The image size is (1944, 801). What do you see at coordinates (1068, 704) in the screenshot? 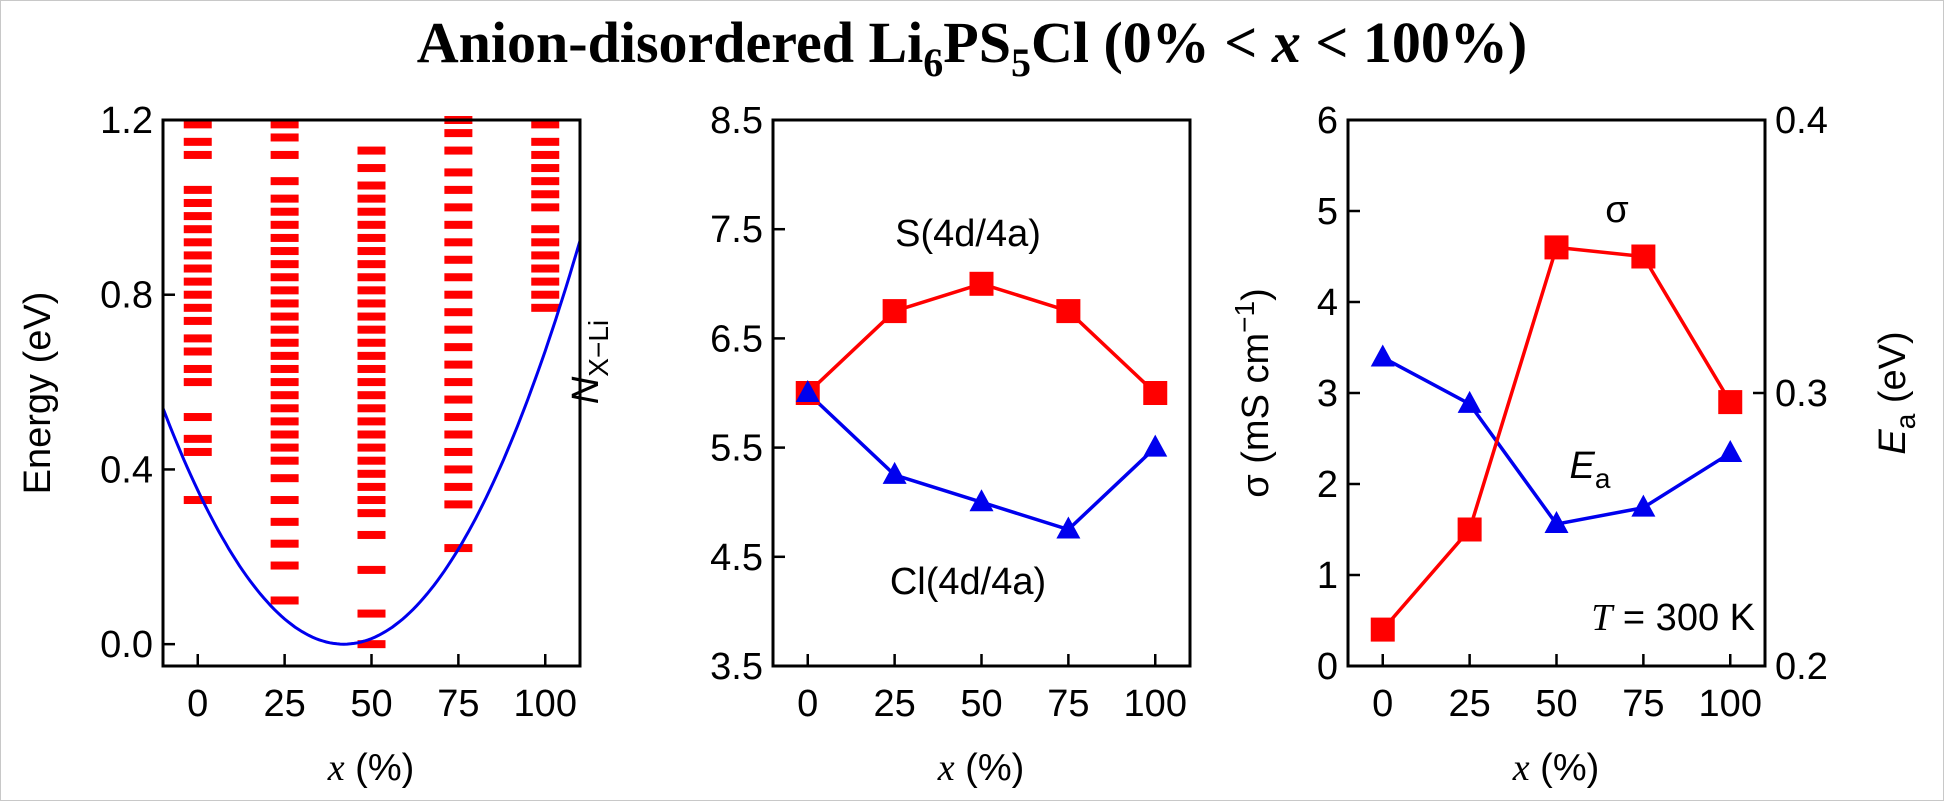
I see `coordination-xtick-label: 75` at bounding box center [1068, 704].